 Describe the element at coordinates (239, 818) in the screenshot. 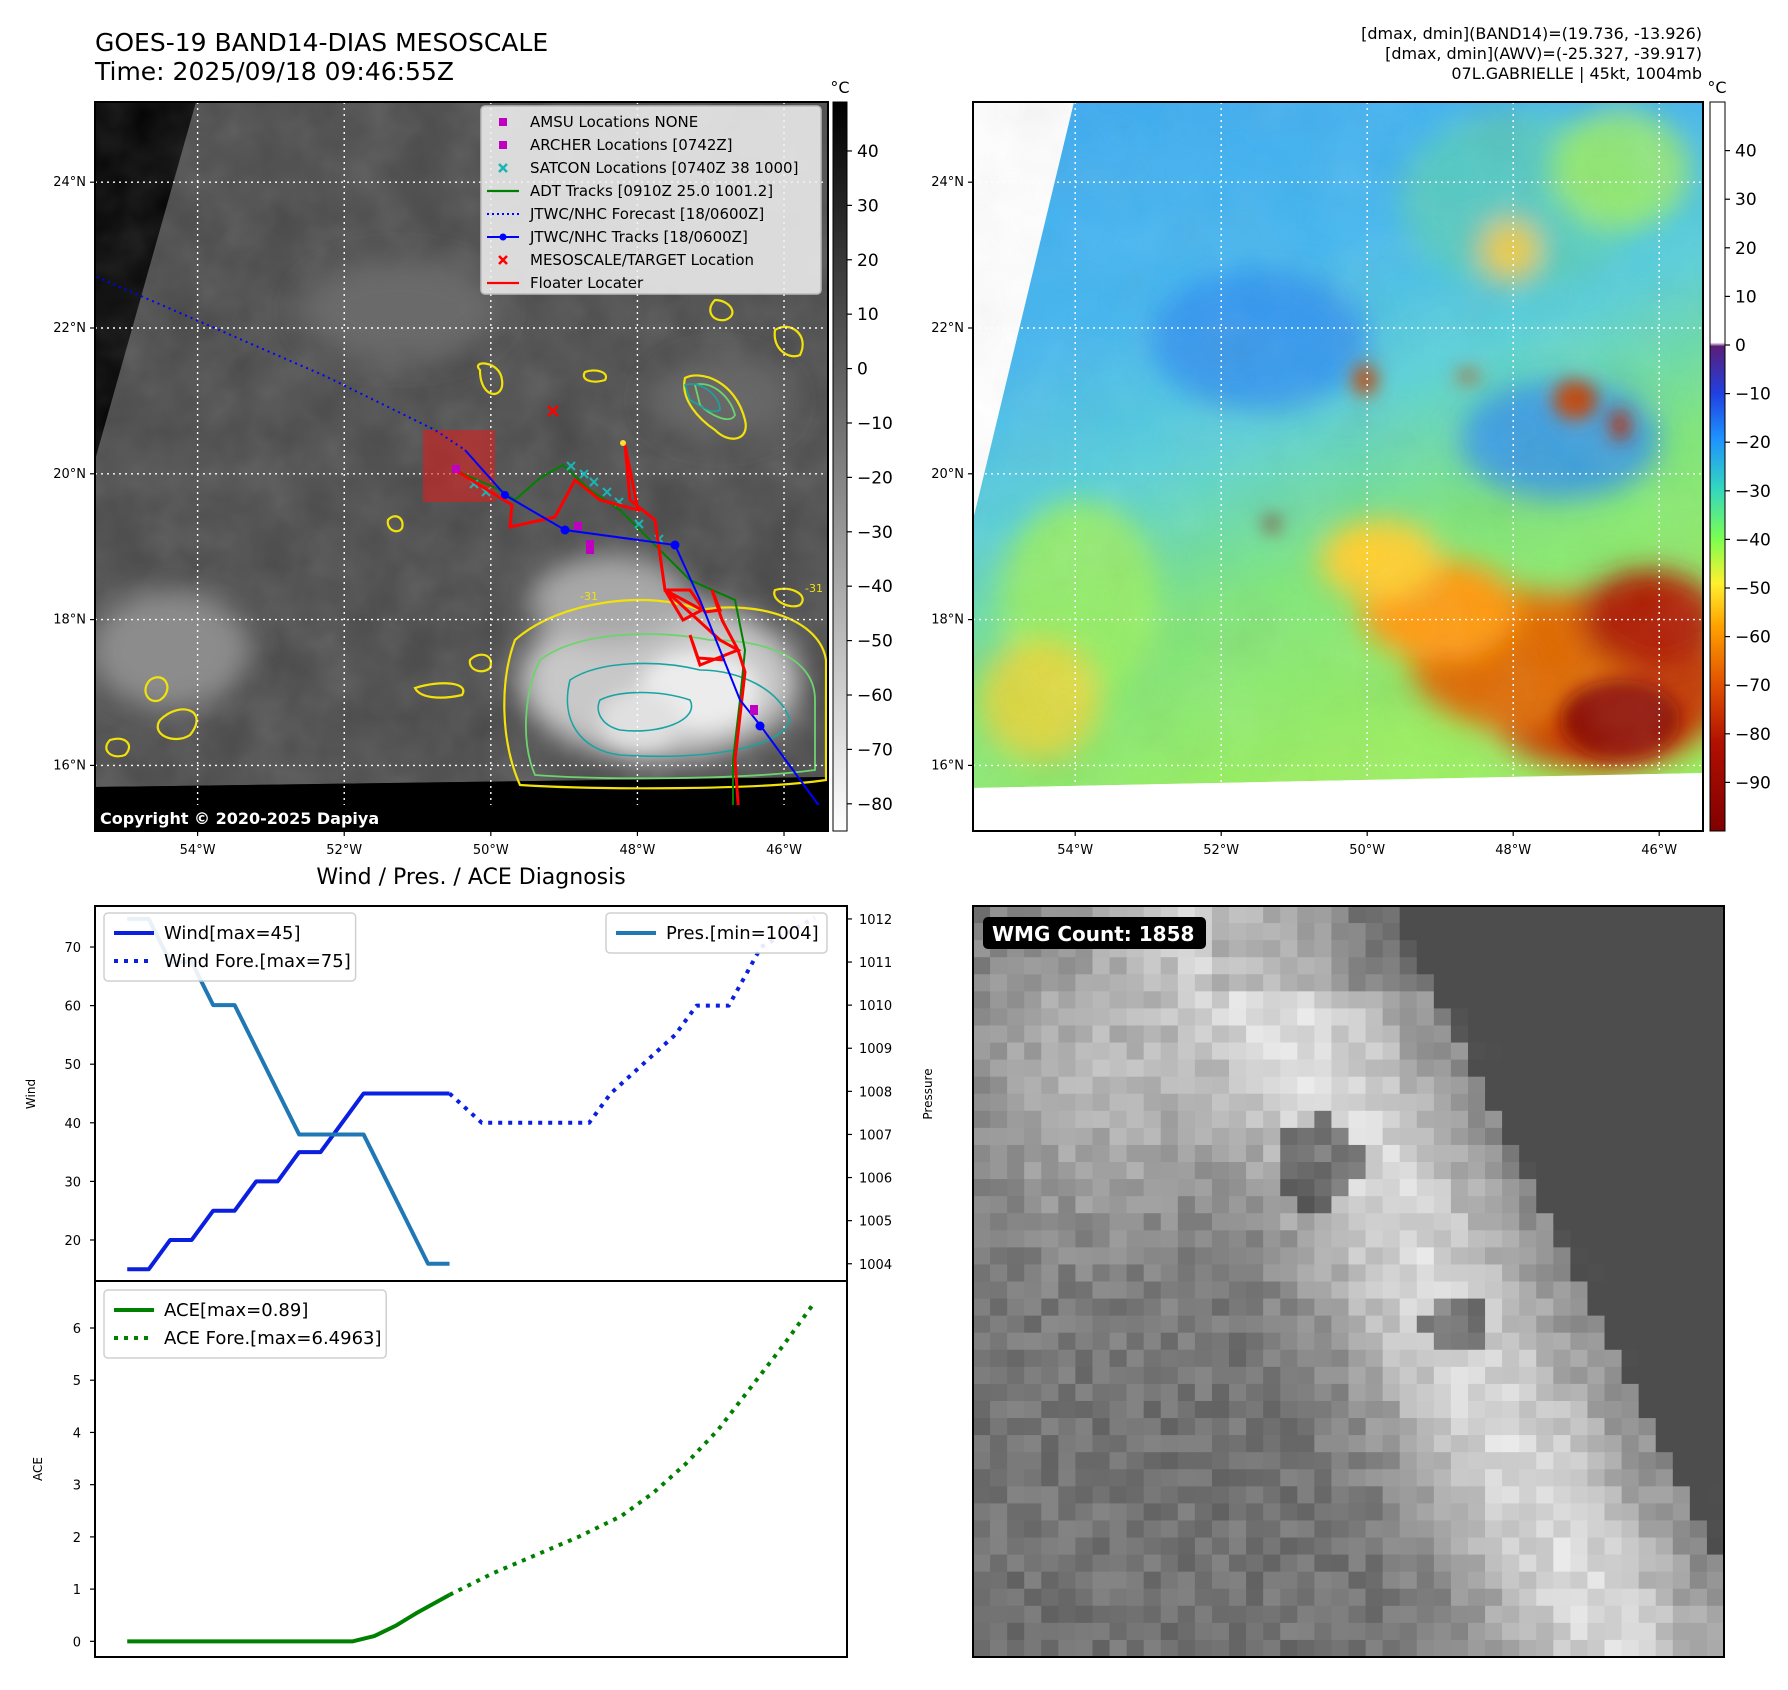

I see `copyright-text: Copyright © 2020-2025 Dapiya` at that location.